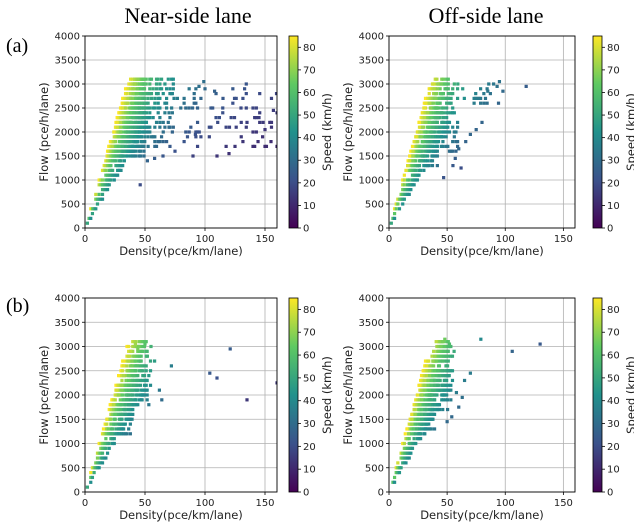 Image resolution: width=634 pixels, height=522 pixels. Describe the element at coordinates (371, 371) in the screenshot. I see `y-tick-label: 2500` at that location.